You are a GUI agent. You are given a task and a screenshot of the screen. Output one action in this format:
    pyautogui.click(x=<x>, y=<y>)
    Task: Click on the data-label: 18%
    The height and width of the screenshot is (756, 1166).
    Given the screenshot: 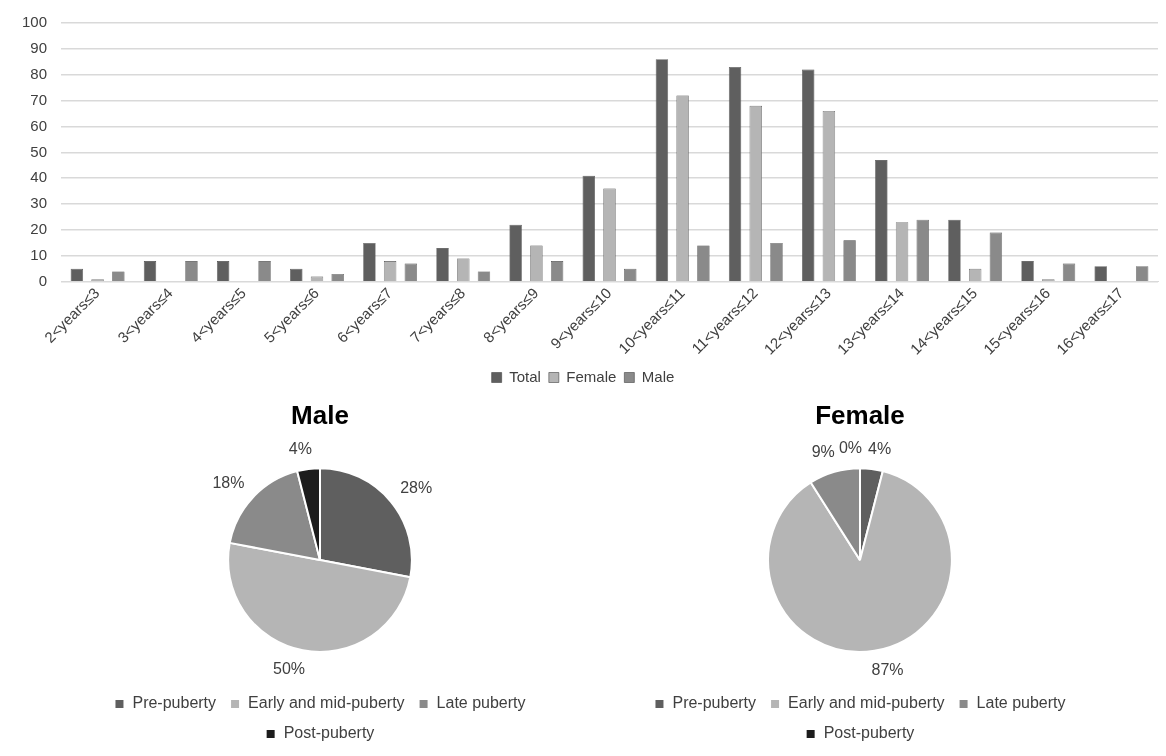 What is the action you would take?
    pyautogui.click(x=228, y=482)
    